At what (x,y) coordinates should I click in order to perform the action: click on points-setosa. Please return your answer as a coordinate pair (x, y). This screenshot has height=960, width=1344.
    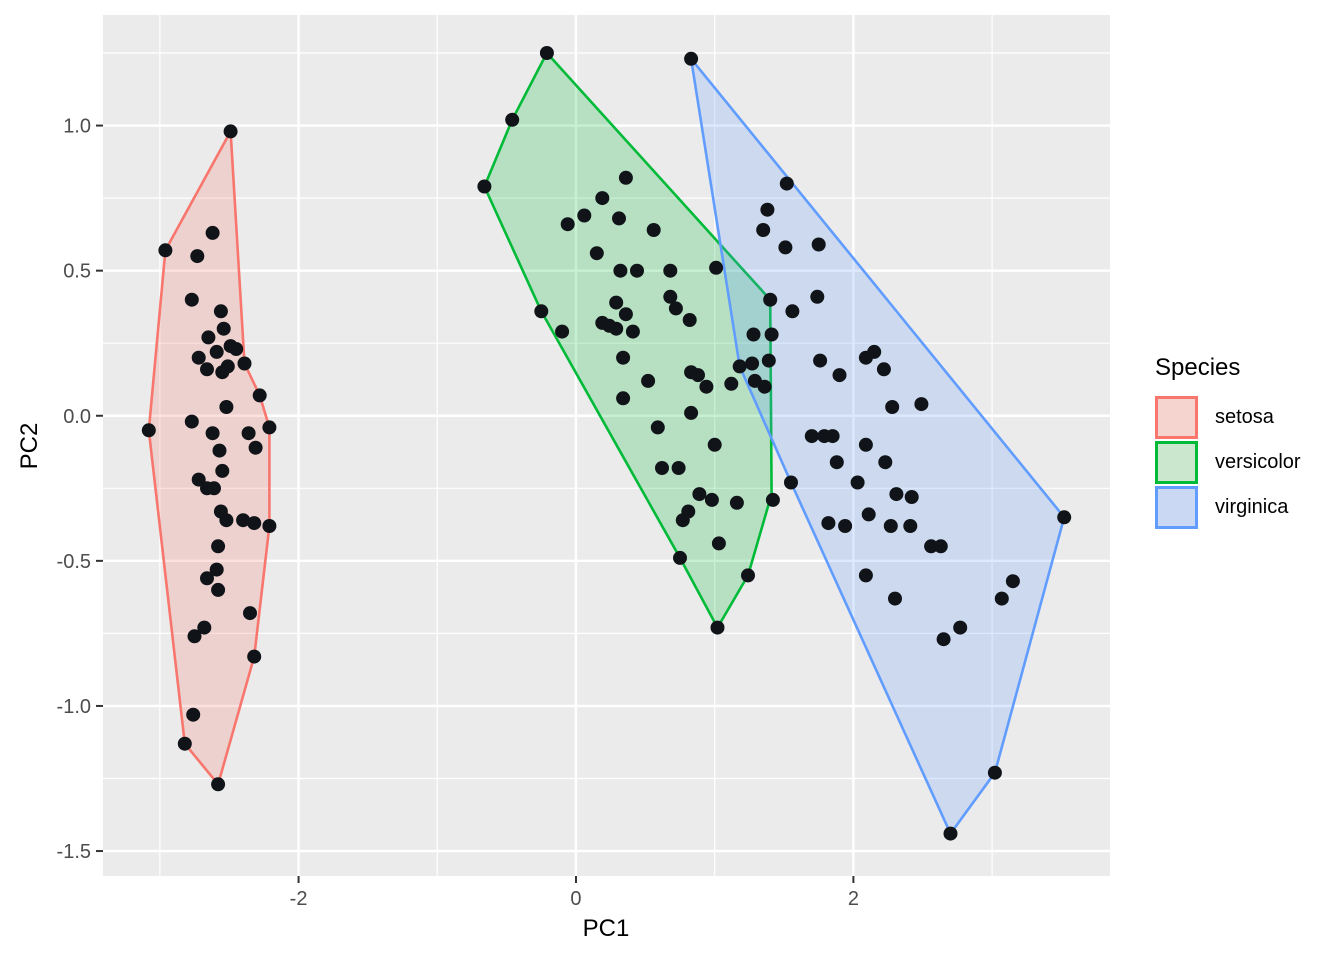
    Looking at the image, I should click on (209, 458).